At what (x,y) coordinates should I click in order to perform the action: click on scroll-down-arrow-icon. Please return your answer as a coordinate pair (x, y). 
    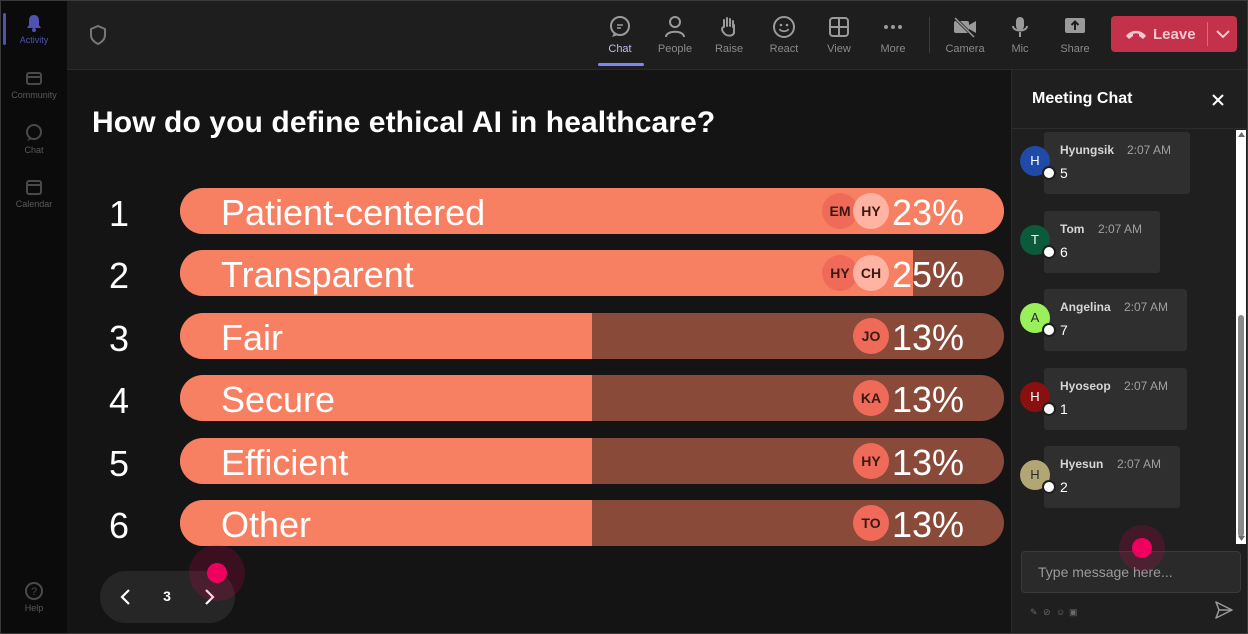
    Looking at the image, I should click on (1241, 538).